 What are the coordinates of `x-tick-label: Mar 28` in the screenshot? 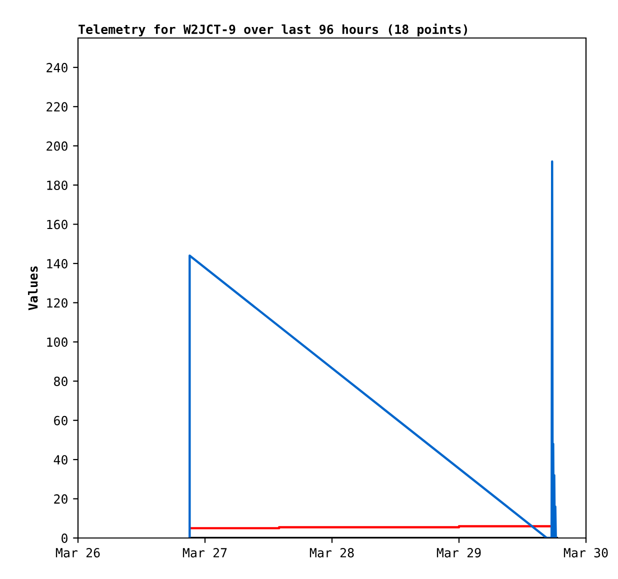 It's located at (332, 553).